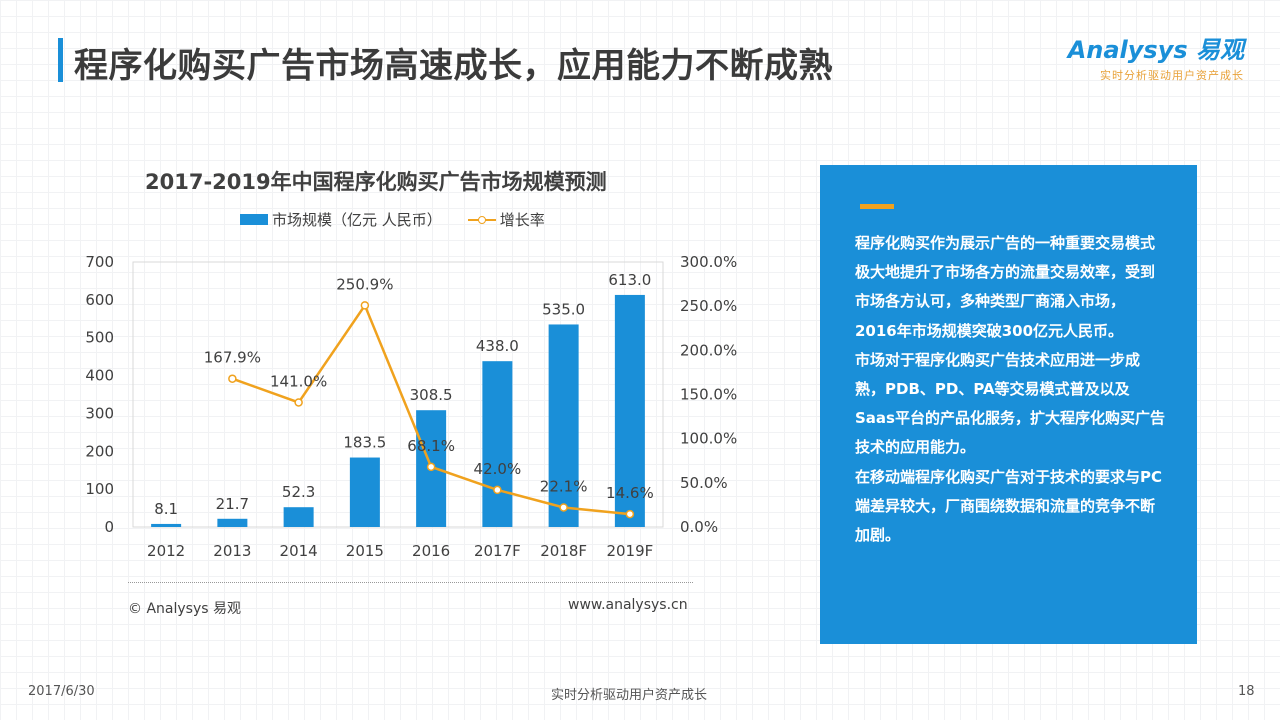 The image size is (1280, 720). I want to click on bar-2012, so click(166, 525).